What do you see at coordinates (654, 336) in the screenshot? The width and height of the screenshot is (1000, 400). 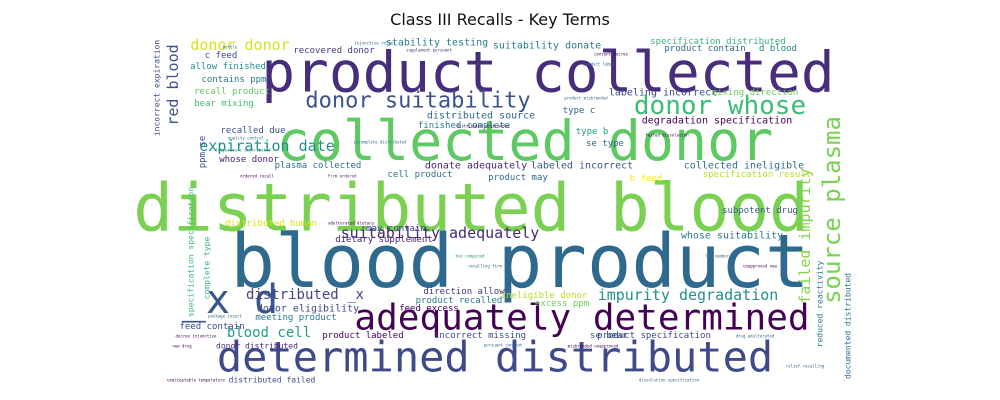 I see `word-62: product specification` at bounding box center [654, 336].